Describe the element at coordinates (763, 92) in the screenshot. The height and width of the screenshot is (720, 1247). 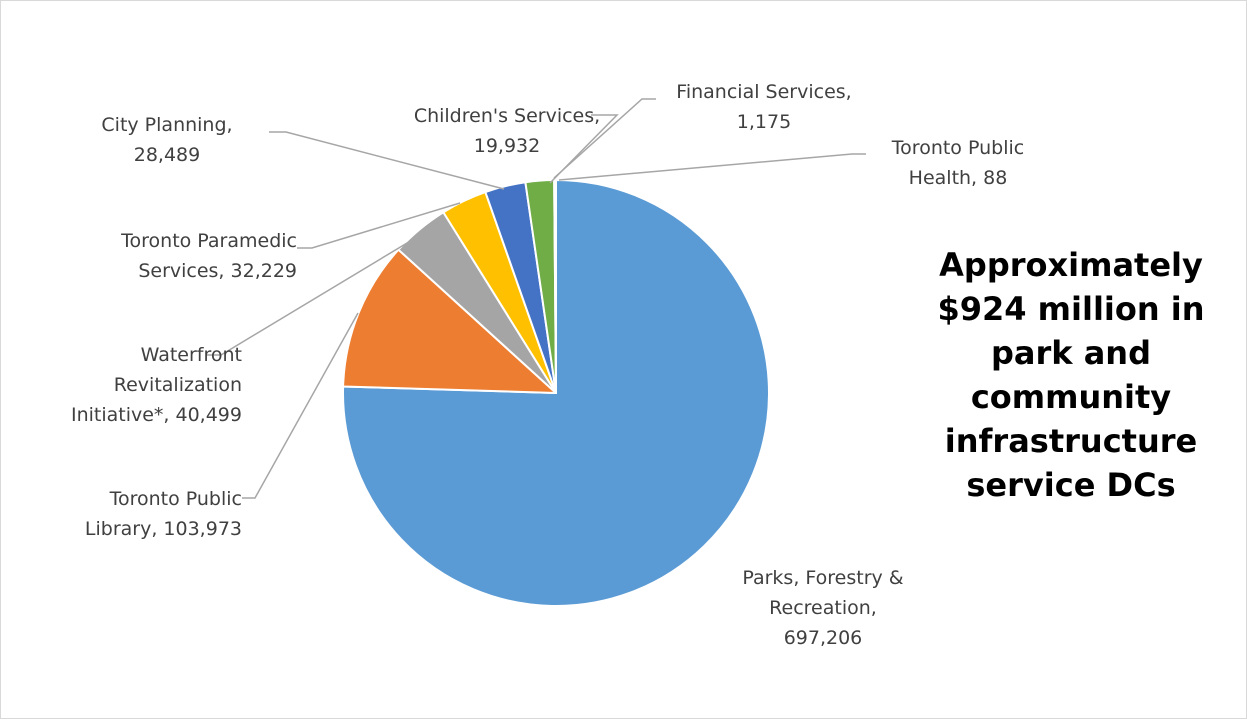
I see `data-label-line: Financial Services,` at that location.